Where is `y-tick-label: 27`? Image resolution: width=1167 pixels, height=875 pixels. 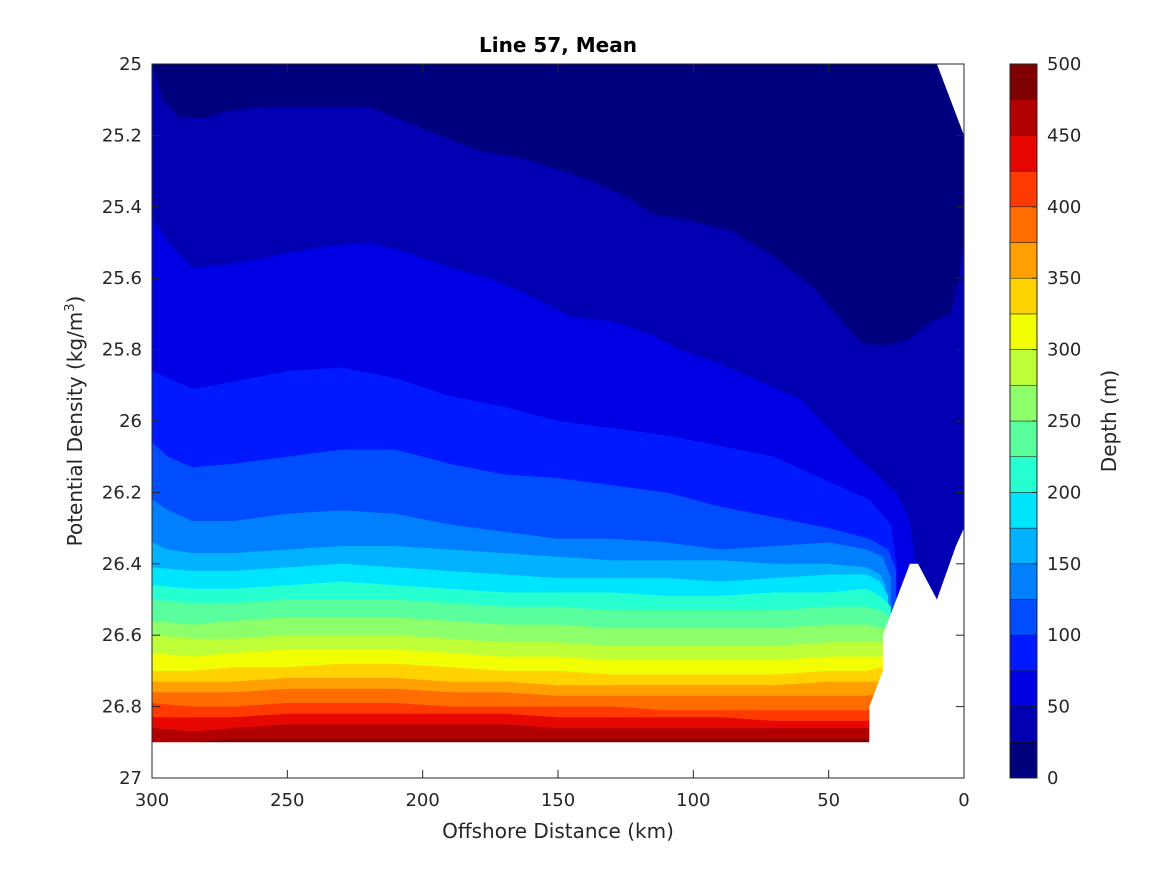 y-tick-label: 27 is located at coordinates (130, 778).